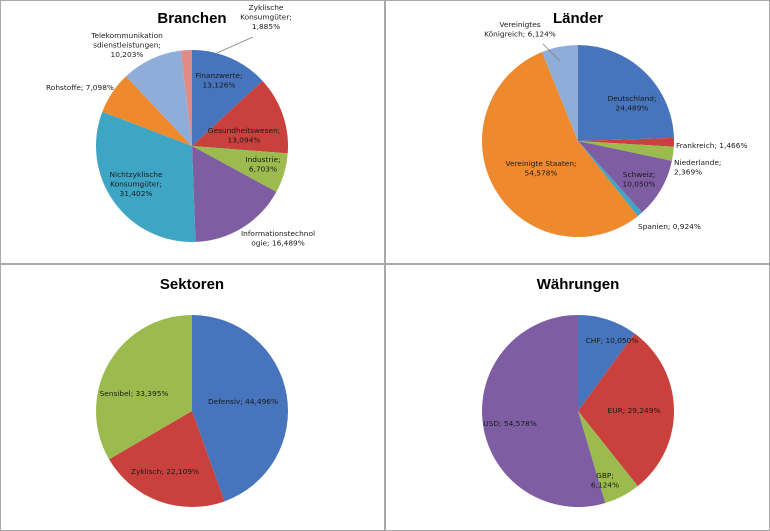 The width and height of the screenshot is (770, 531). Describe the element at coordinates (639, 174) in the screenshot. I see `data-label-line: Schweiz;` at that location.